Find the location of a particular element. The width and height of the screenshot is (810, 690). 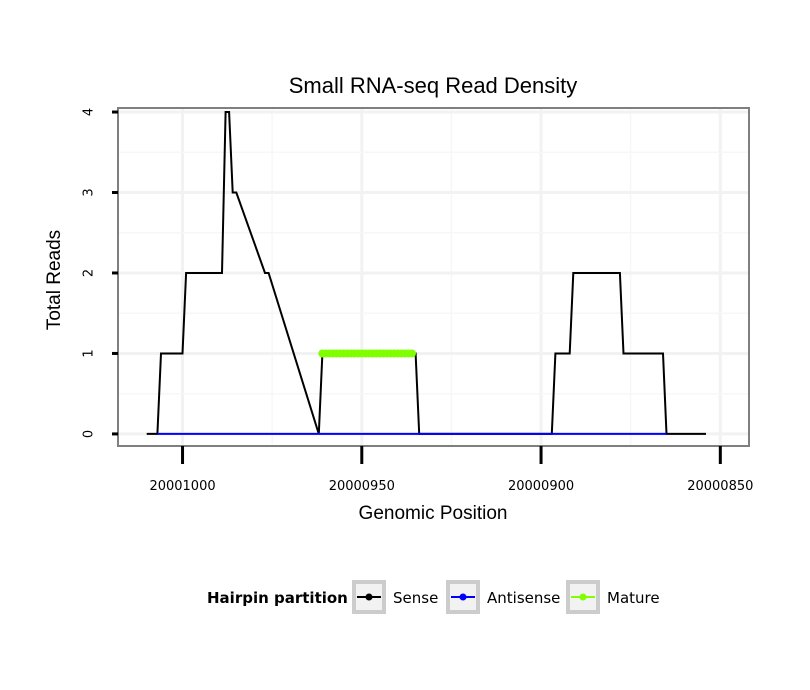

legend: Hairpin partition Sense Antisense Mature is located at coordinates (433, 597).